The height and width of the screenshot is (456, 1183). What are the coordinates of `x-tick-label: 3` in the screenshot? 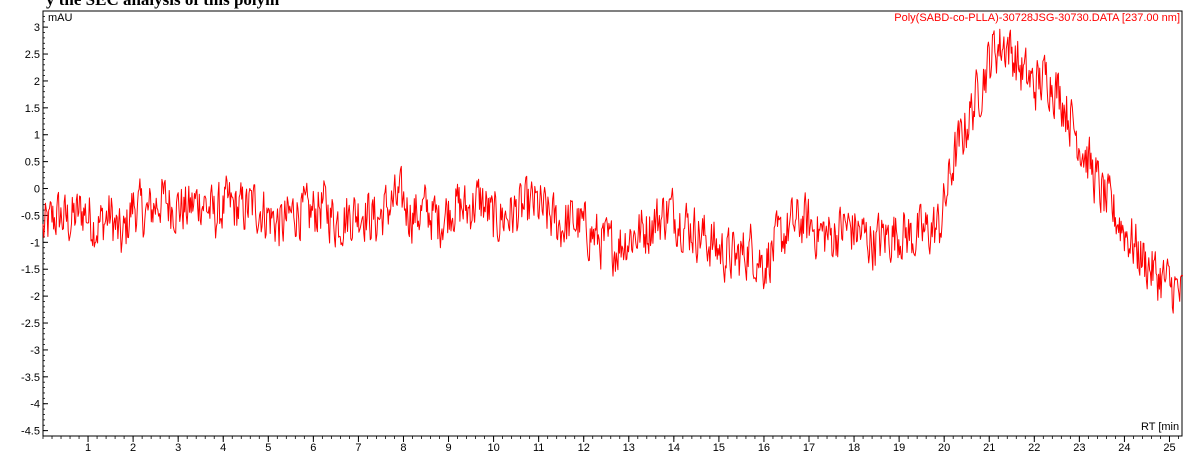 It's located at (178, 448).